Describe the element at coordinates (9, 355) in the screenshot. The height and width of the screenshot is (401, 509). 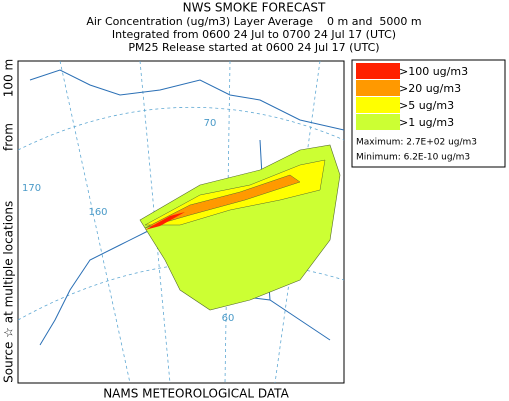
I see `side-label: Source ☆` at that location.